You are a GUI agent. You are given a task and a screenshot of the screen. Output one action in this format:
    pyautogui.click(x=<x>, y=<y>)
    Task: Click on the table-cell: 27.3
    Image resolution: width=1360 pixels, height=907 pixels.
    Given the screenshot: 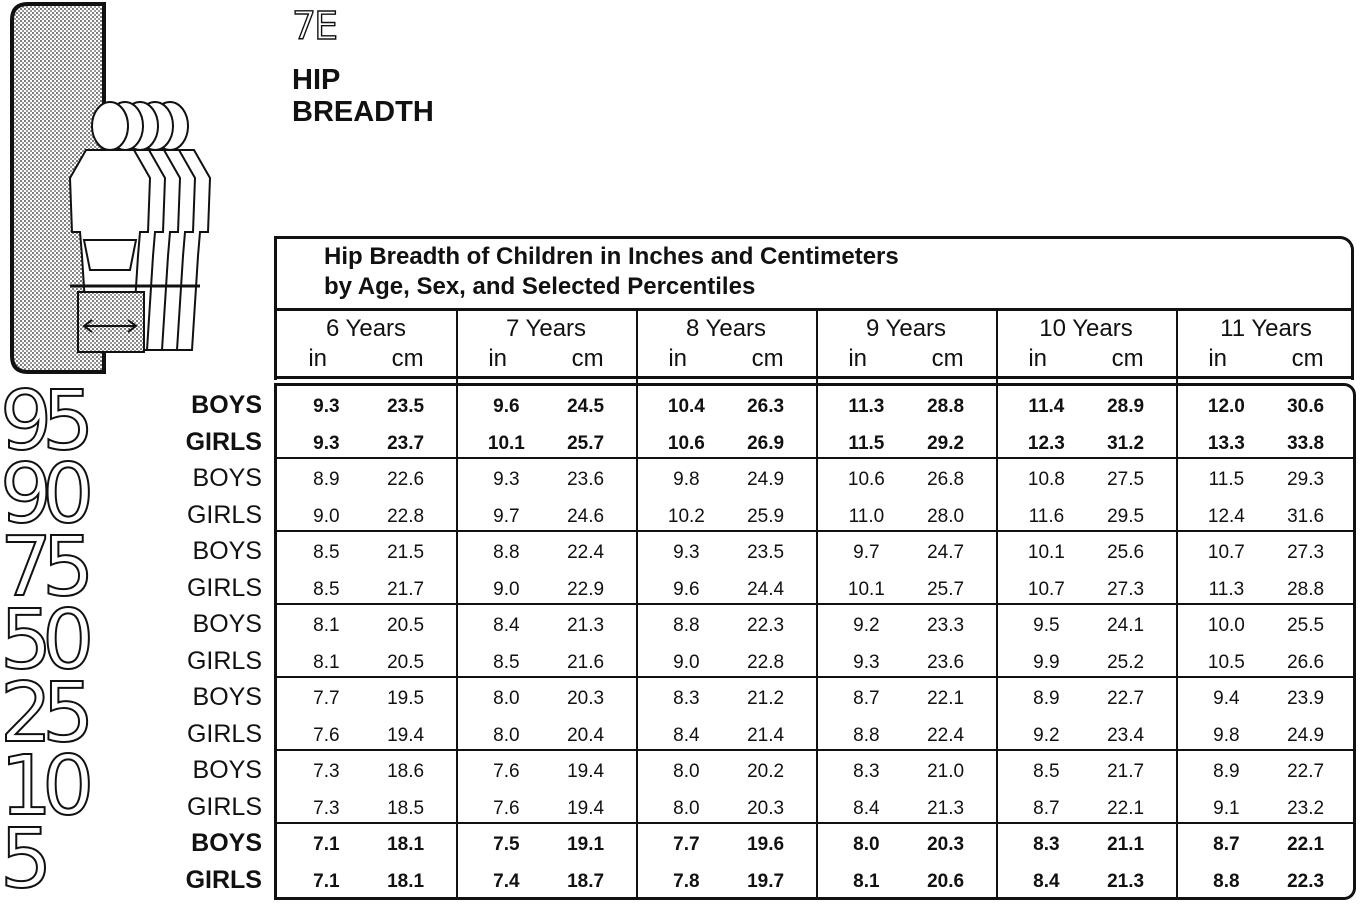 What is the action you would take?
    pyautogui.click(x=1126, y=589)
    